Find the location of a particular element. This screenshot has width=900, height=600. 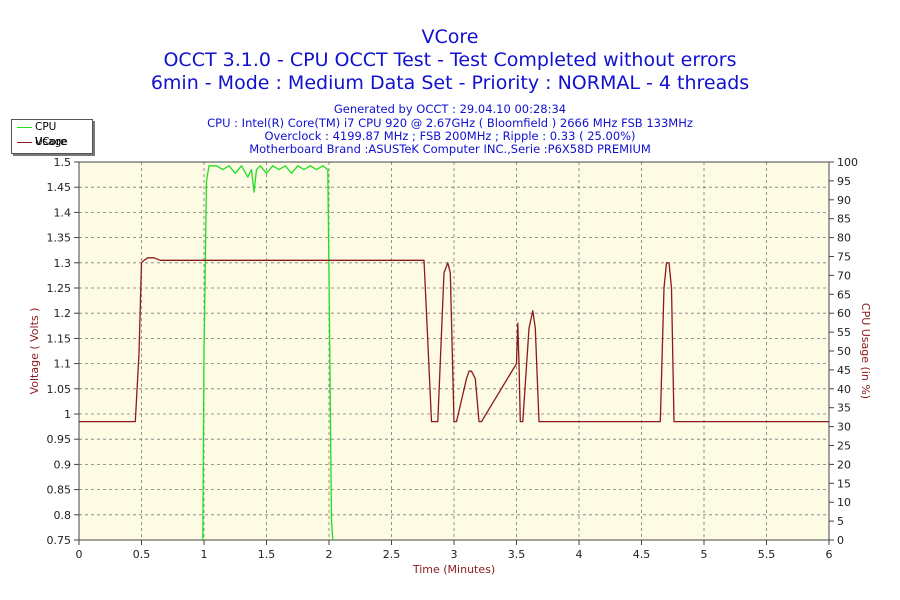

generated-info: Generated by OCCT : 29.04.10 00:28:34 is located at coordinates (450, 109).